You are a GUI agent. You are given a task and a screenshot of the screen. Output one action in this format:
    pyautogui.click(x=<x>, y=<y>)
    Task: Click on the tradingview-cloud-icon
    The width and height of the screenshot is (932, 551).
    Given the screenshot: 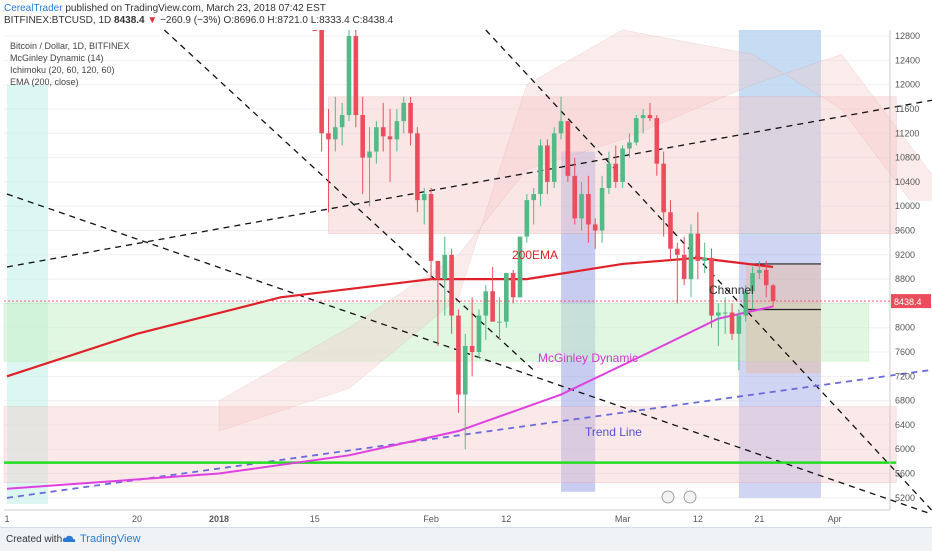 What is the action you would take?
    pyautogui.click(x=69, y=538)
    